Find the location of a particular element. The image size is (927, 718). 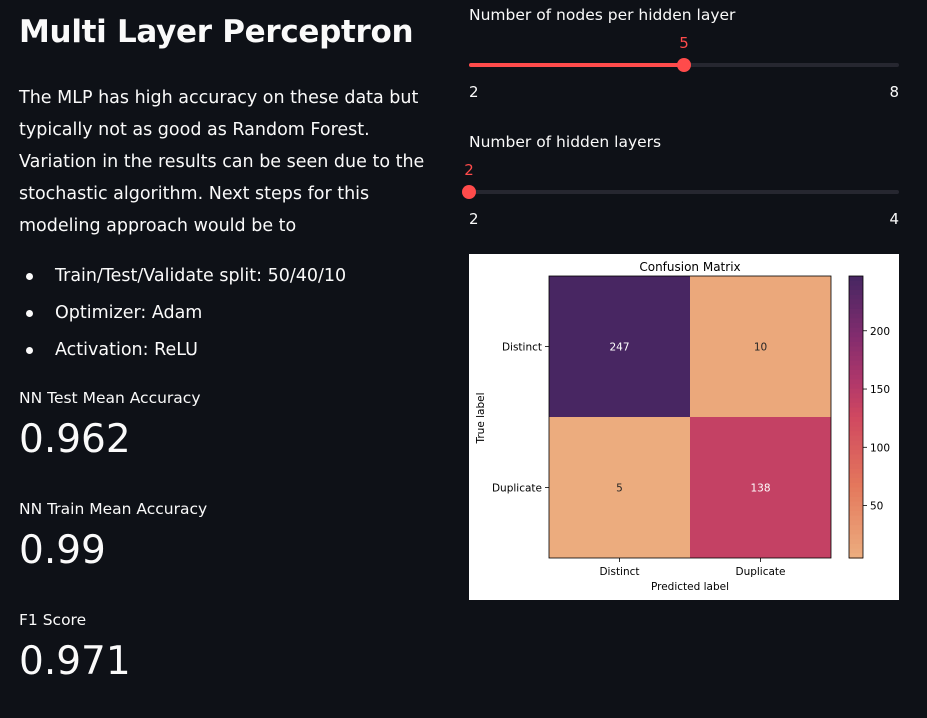

colorbar-tick-label: 100 is located at coordinates (880, 448).